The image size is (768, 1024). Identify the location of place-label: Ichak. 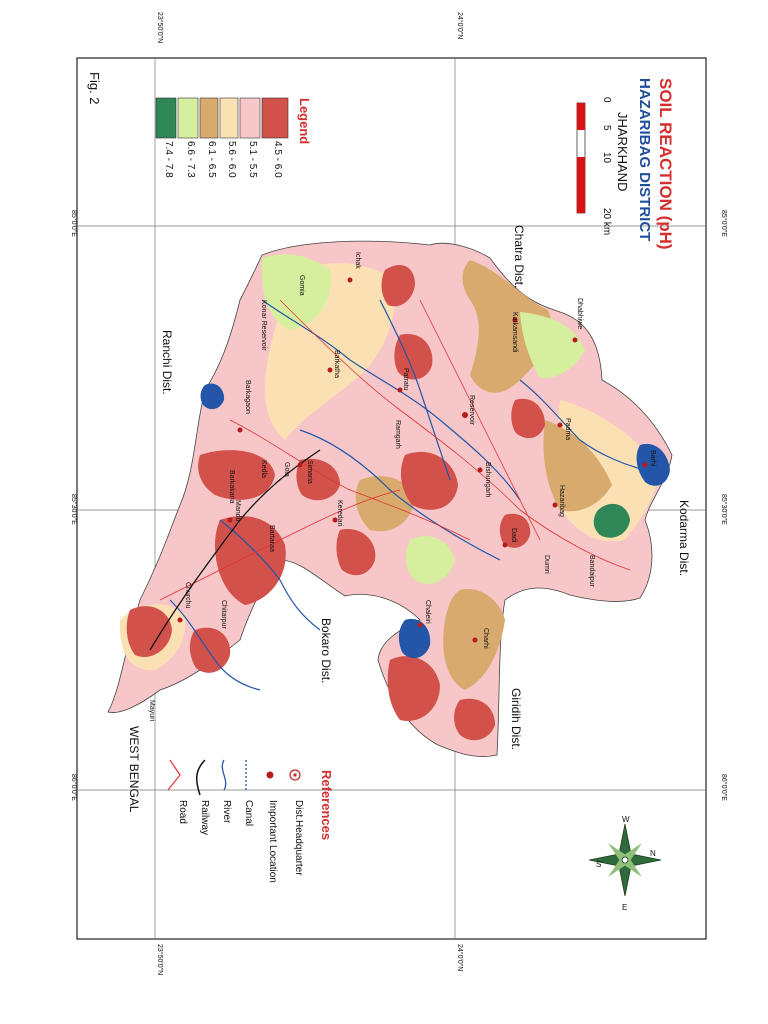
(357, 260).